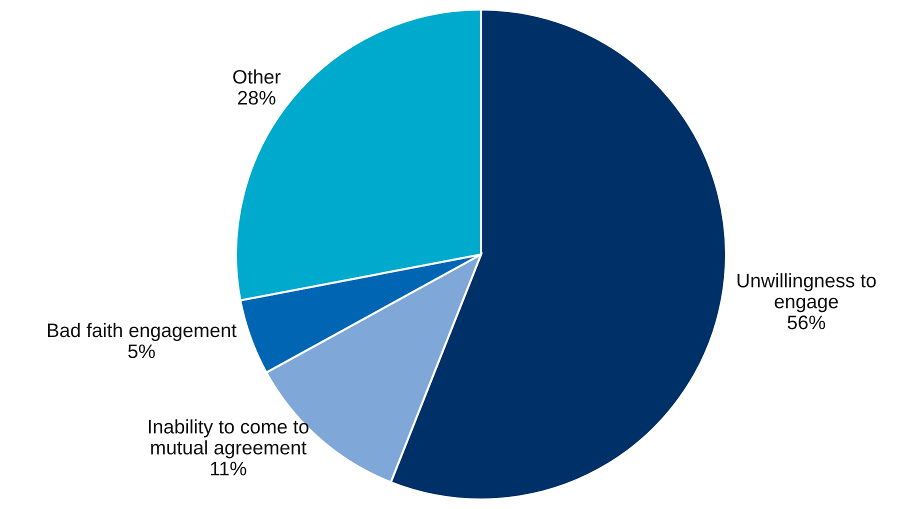  I want to click on data-label: 56%, so click(807, 323).